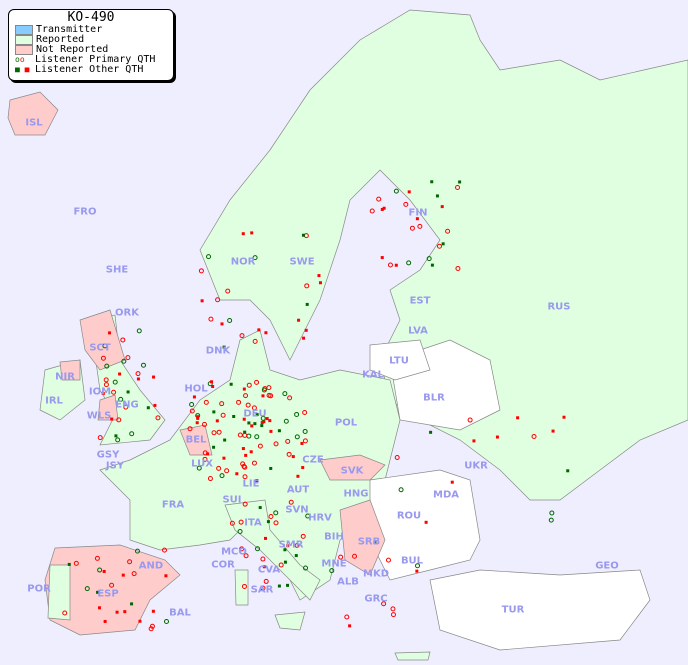 The height and width of the screenshot is (665, 688). Describe the element at coordinates (348, 582) in the screenshot. I see `country-label-alb: ALB` at that location.